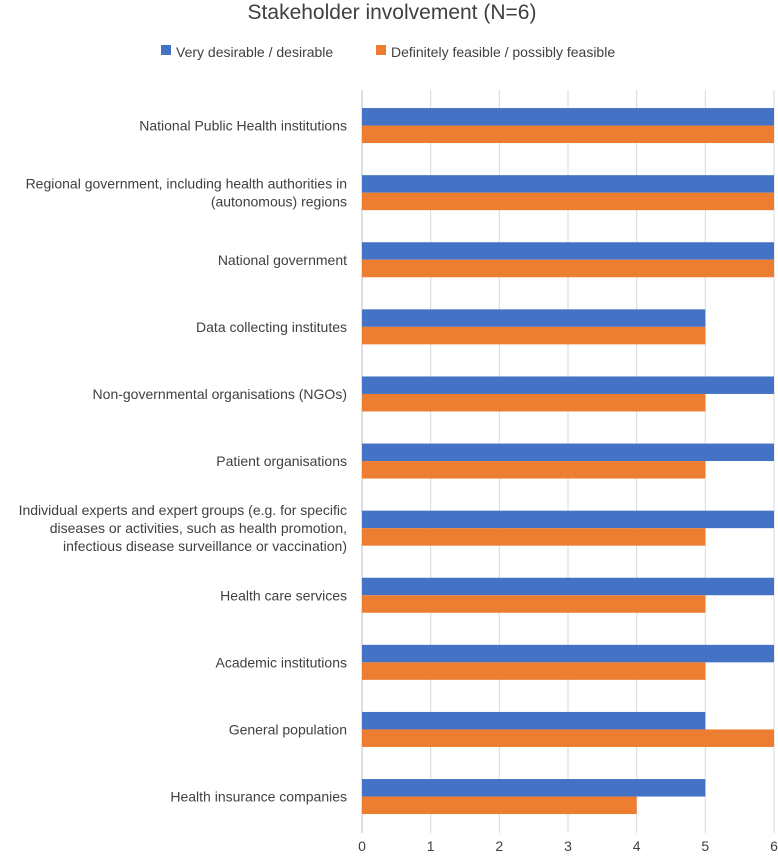 Image resolution: width=778 pixels, height=857 pixels. I want to click on category-label-line: Health insurance companies, so click(258, 797).